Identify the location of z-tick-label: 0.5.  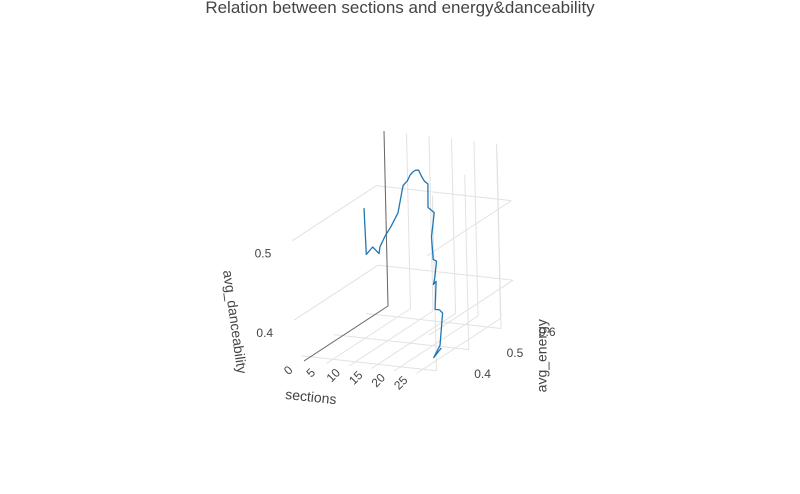
(263, 254).